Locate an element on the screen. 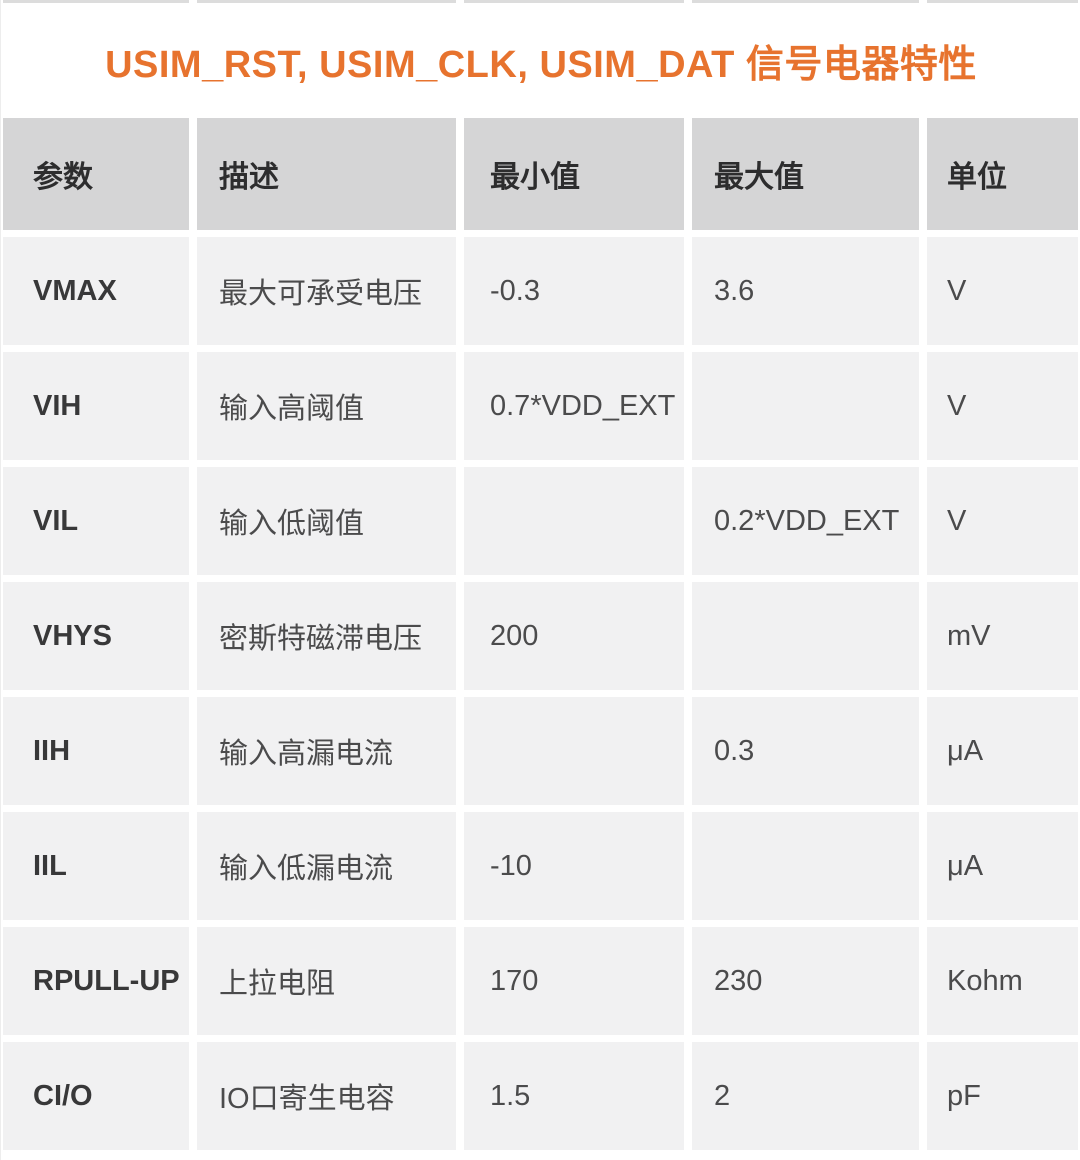  cell-description: IO口寄生电容 is located at coordinates (326, 1096).